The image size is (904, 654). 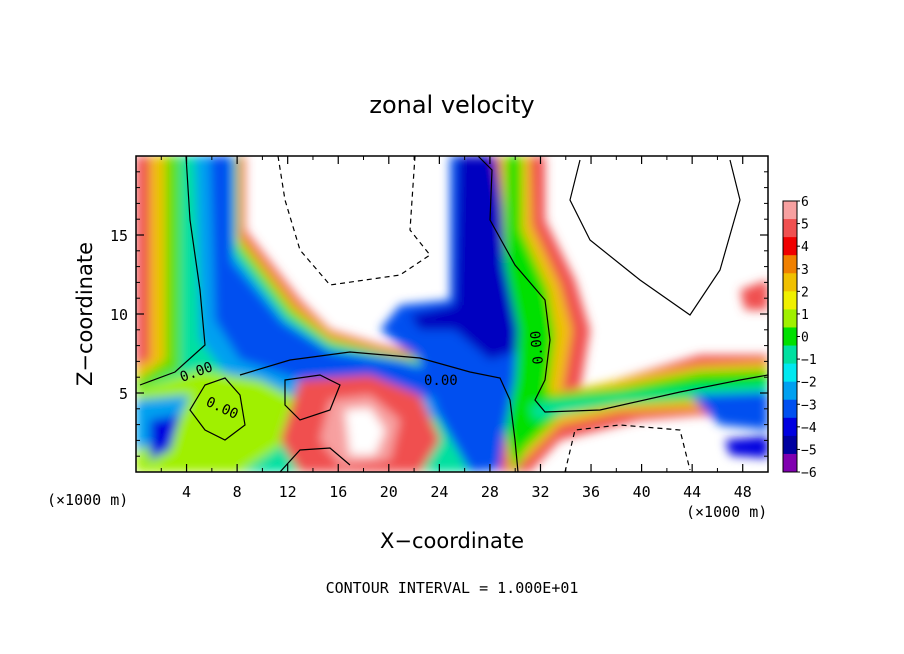 What do you see at coordinates (805, 315) in the screenshot?
I see `colorbar-label: 1` at bounding box center [805, 315].